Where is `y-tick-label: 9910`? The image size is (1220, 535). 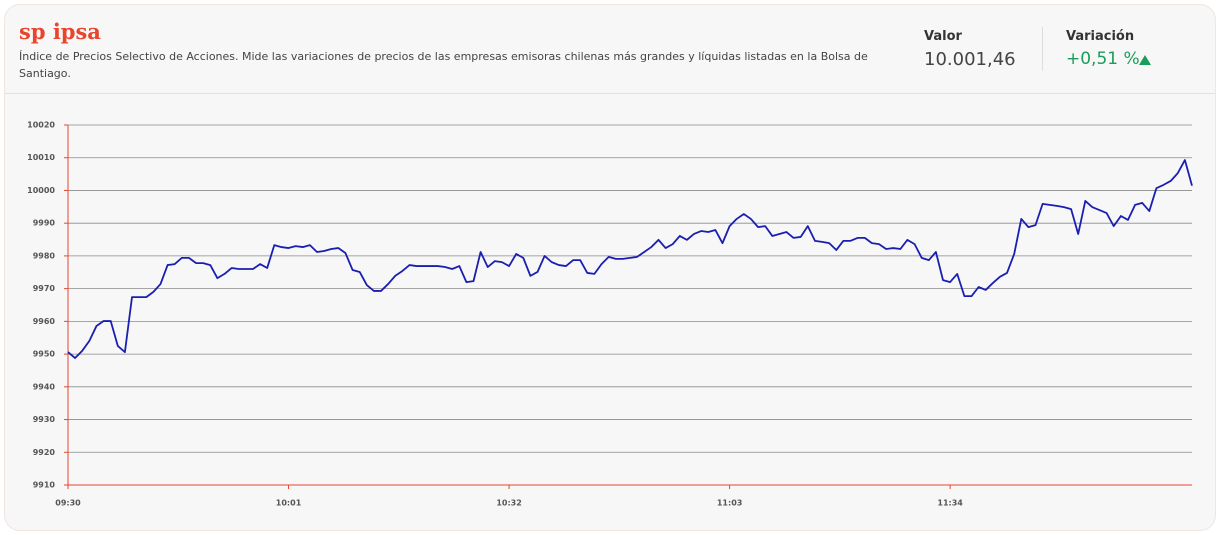
y-tick-label: 9910 is located at coordinates (44, 485).